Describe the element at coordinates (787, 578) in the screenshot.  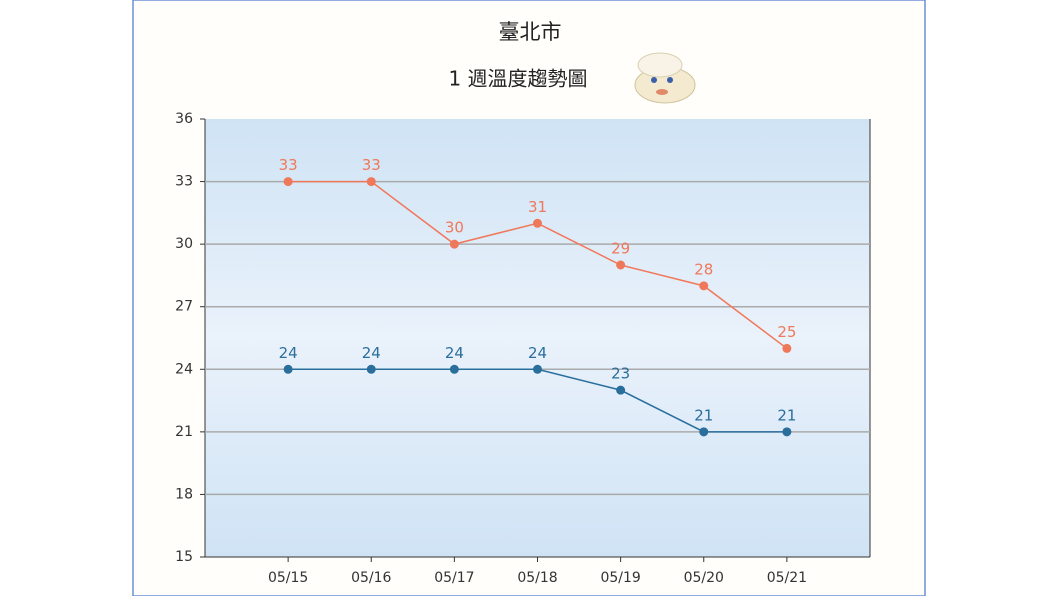
I see `x-tick-label: 05/21` at that location.